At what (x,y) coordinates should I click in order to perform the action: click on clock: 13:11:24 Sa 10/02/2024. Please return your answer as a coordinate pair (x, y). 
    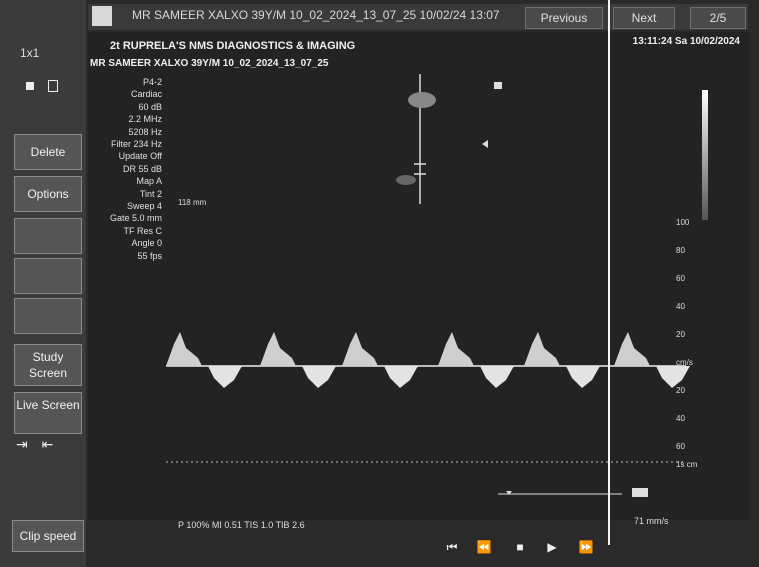
    Looking at the image, I should click on (686, 41).